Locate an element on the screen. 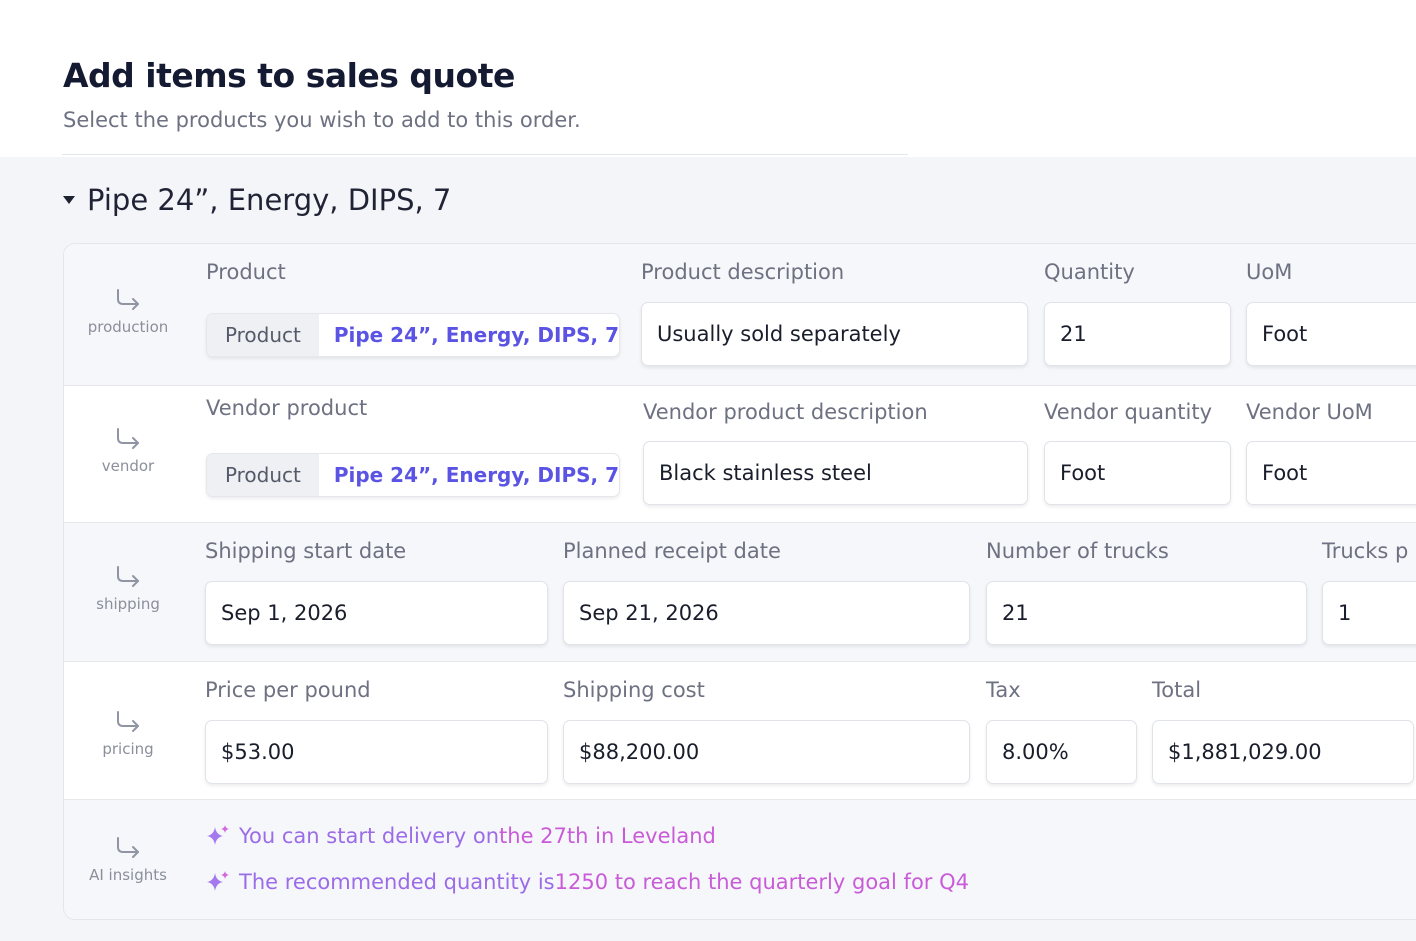  vendor-product-description-label: Vendor product description is located at coordinates (785, 412).